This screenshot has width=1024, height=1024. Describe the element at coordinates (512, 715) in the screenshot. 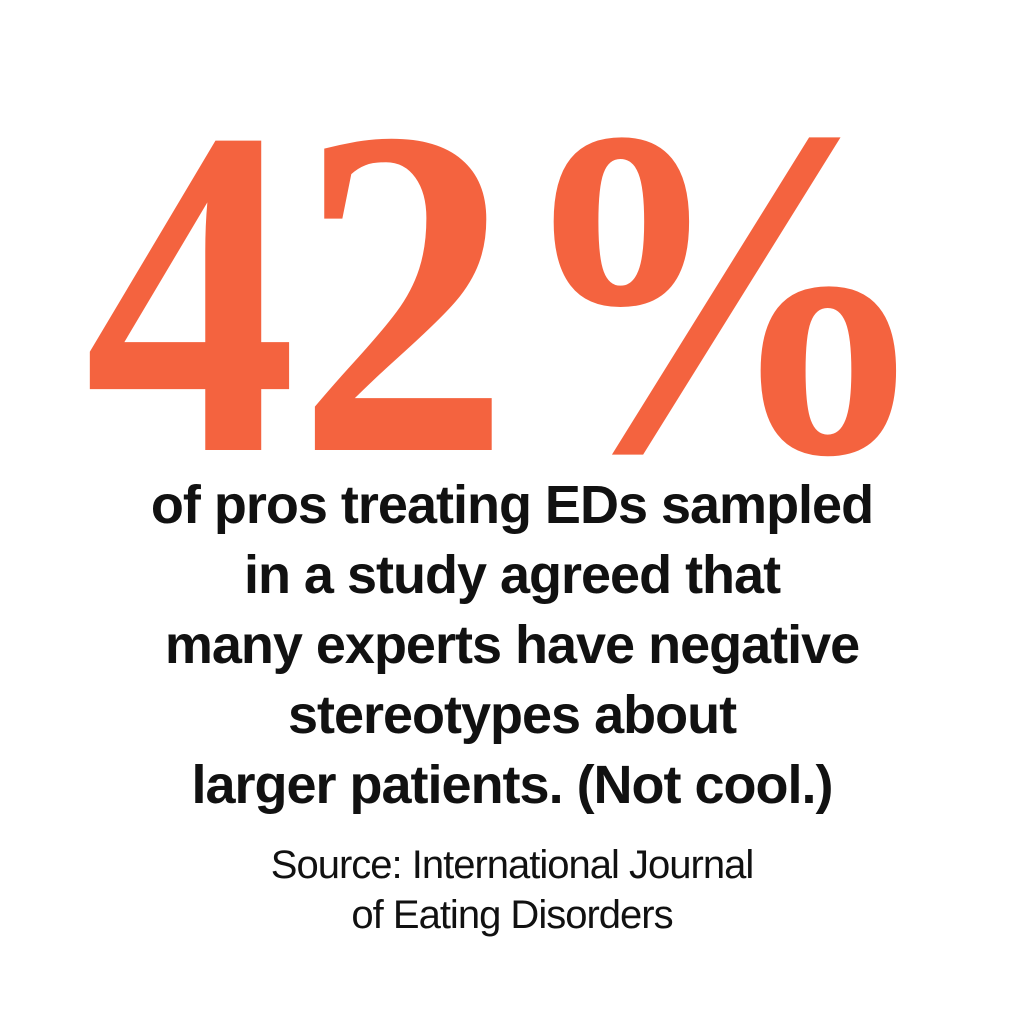

I see `statement-line: stereotypes about` at that location.